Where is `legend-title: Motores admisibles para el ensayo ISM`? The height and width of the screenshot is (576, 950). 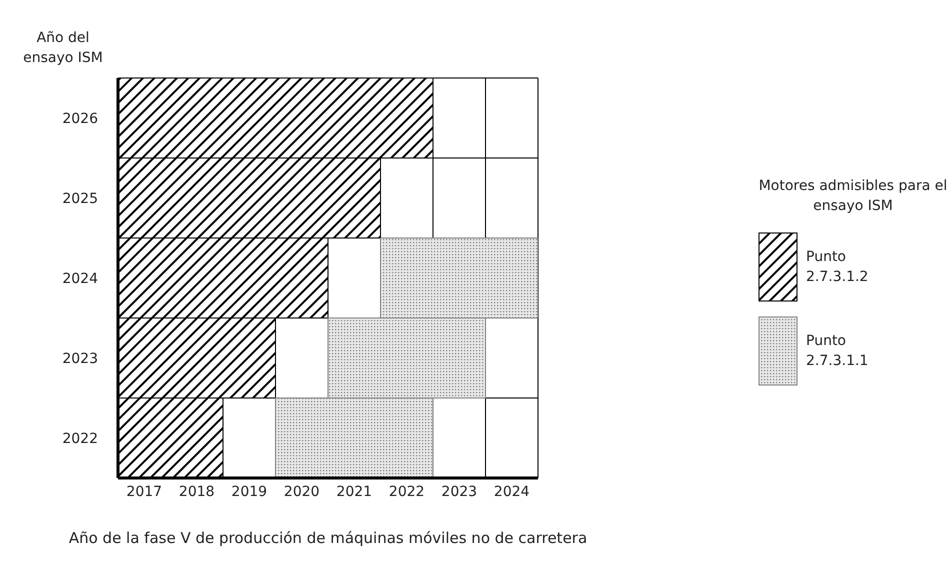 legend-title: Motores admisibles para el ensayo ISM is located at coordinates (853, 196).